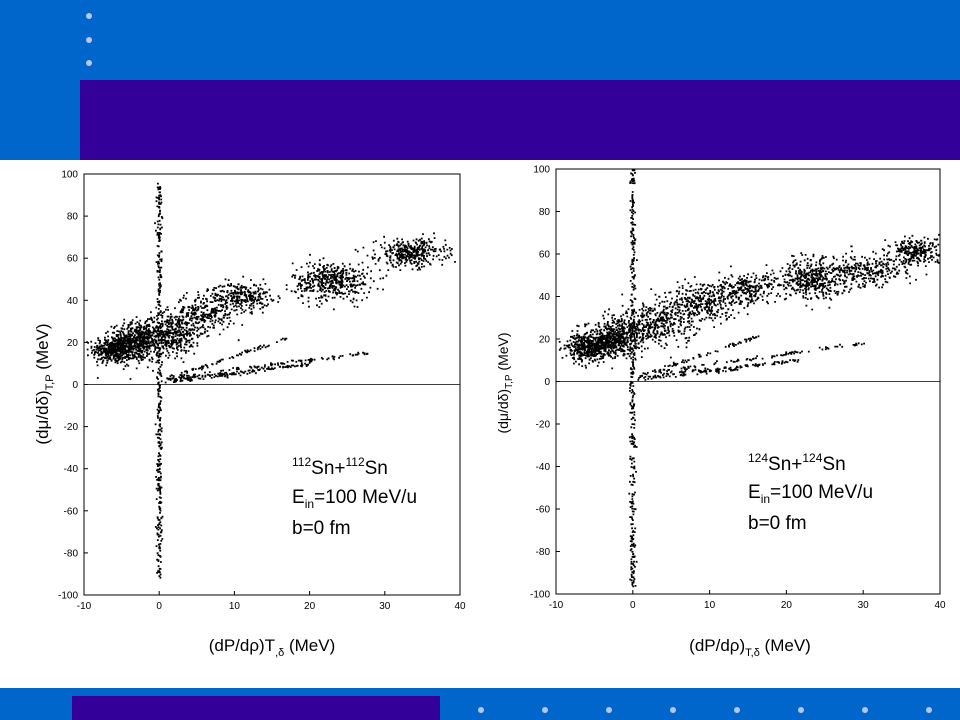 The width and height of the screenshot is (960, 720). What do you see at coordinates (520, 120) in the screenshot?
I see `title-bar` at bounding box center [520, 120].